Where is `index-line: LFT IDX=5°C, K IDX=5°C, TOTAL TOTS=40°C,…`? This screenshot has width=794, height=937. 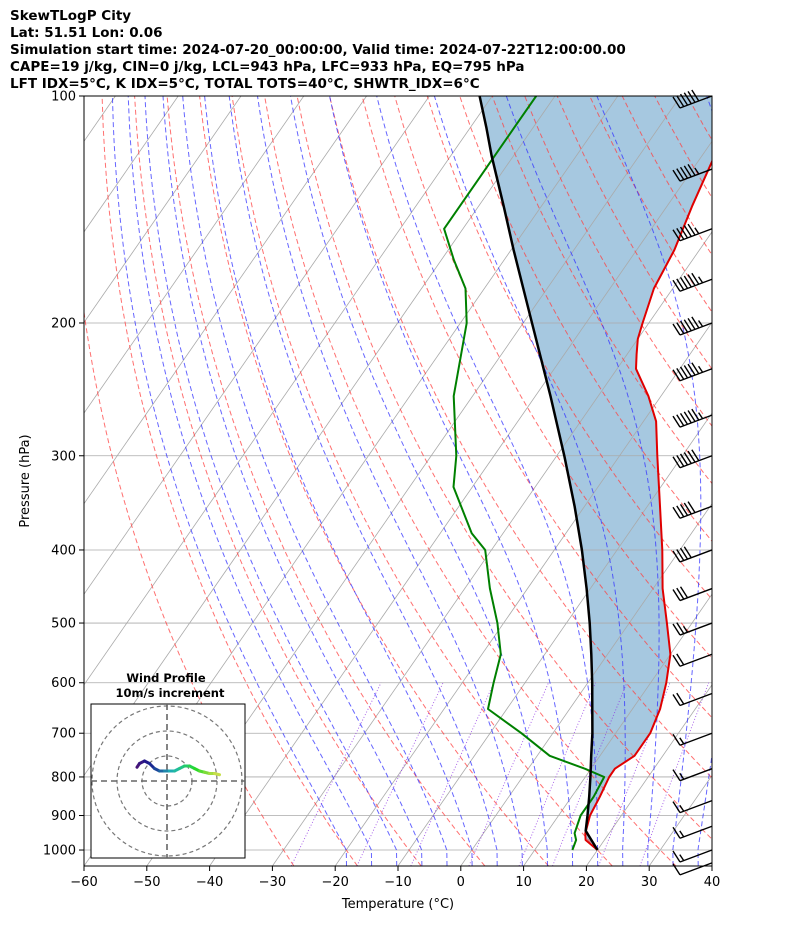
index-line: LFT IDX=5°C, K IDX=5°C, TOTAL TOTS=40°C,… is located at coordinates (245, 84).